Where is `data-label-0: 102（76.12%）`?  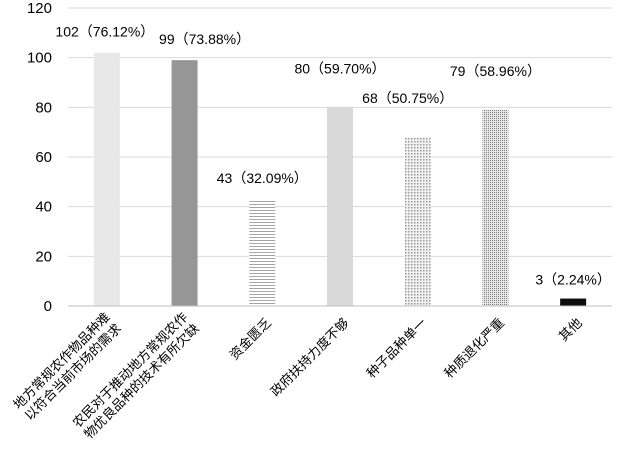 data-label-0: 102（76.12%） is located at coordinates (104, 32).